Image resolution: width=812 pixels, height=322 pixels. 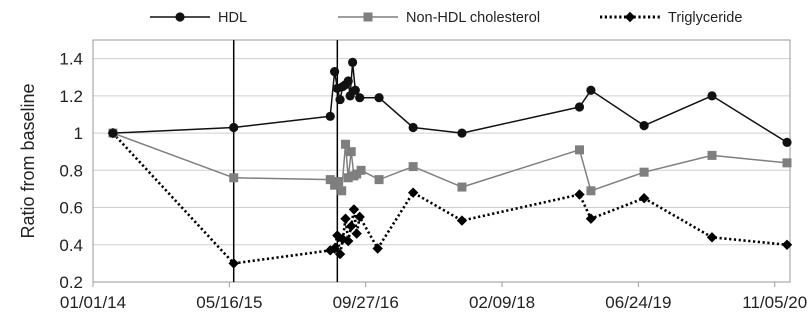 What do you see at coordinates (71, 59) in the screenshot?
I see `y-tick-label: 1.4` at bounding box center [71, 59].